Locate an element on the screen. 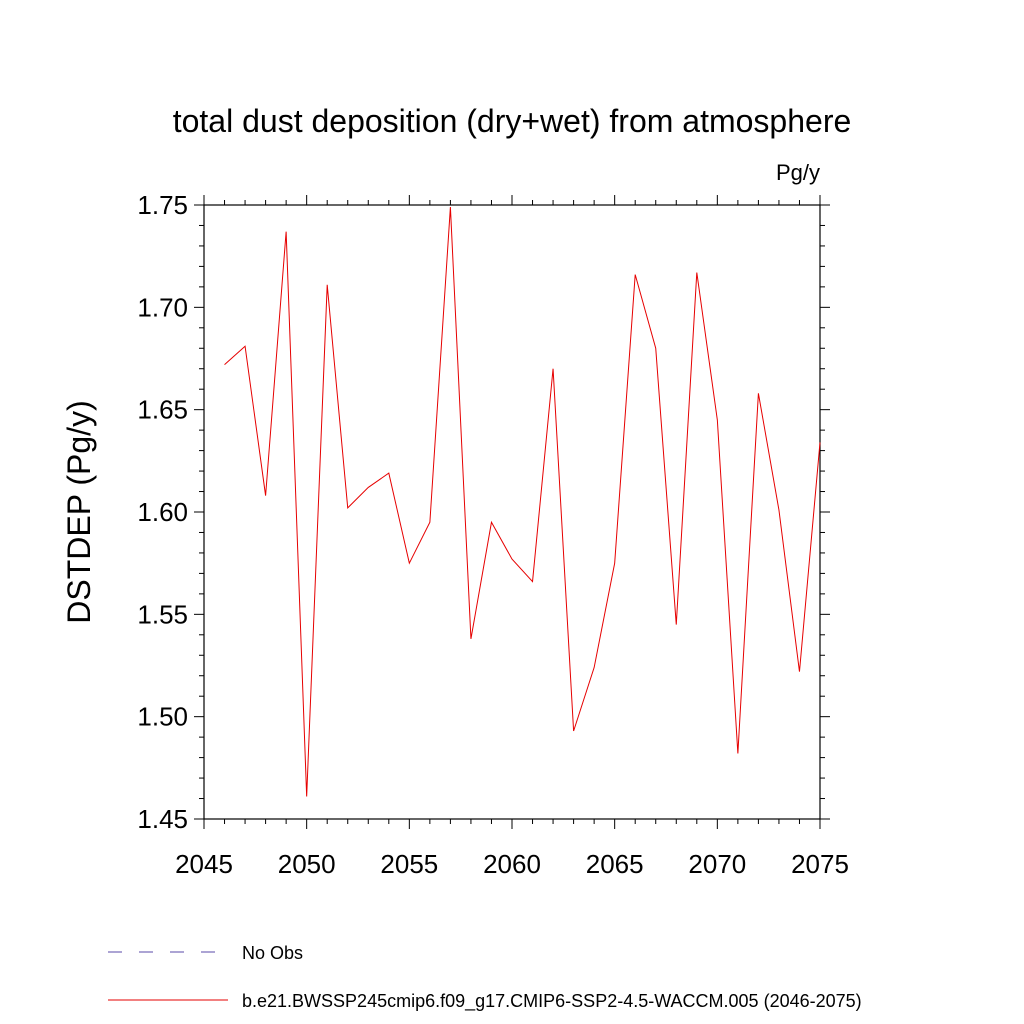  legend-label: No Obs is located at coordinates (272, 953).